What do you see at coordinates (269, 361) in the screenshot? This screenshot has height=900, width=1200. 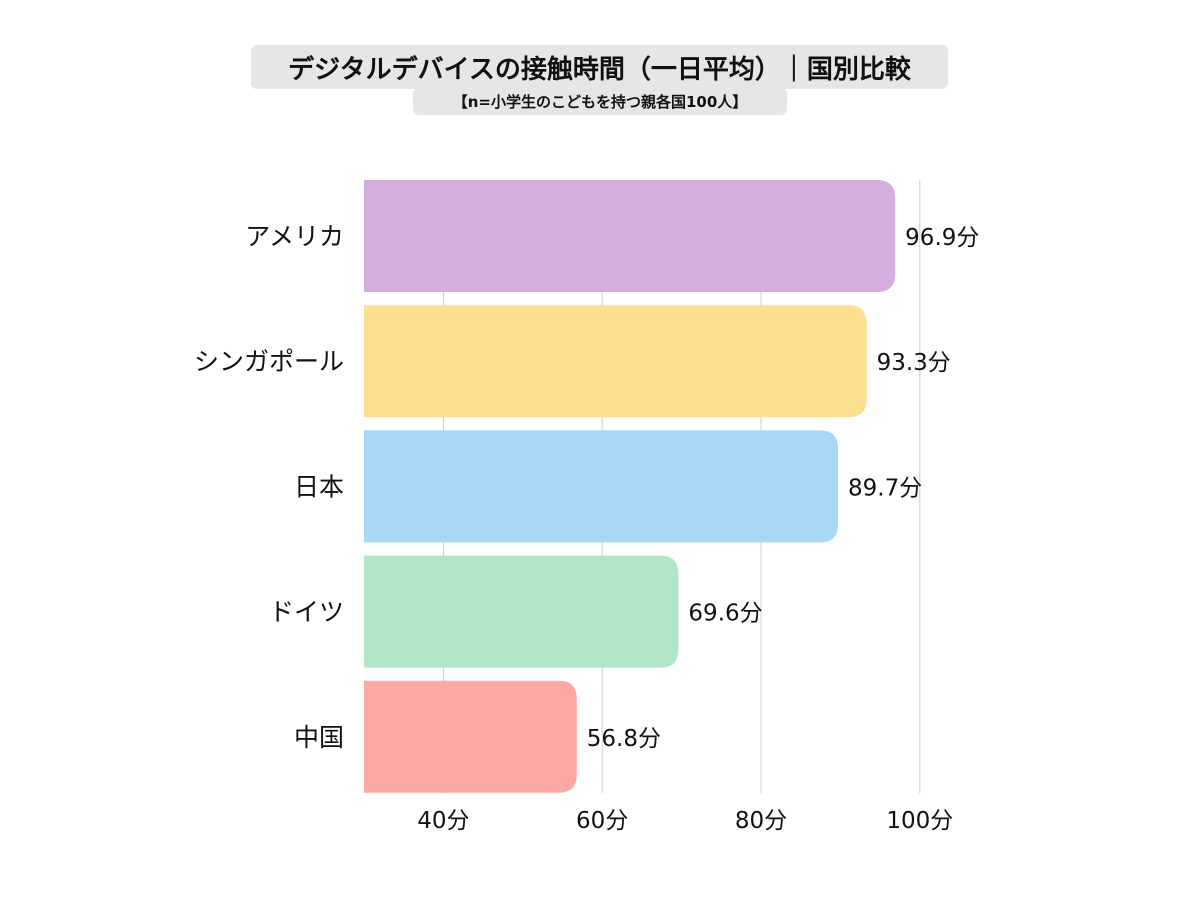 I see `category-label: シンガポール` at bounding box center [269, 361].